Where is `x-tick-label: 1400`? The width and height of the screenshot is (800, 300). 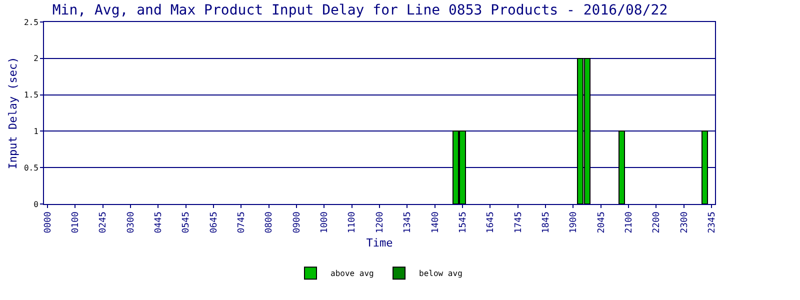 x-tick-label: 1400 is located at coordinates (435, 223).